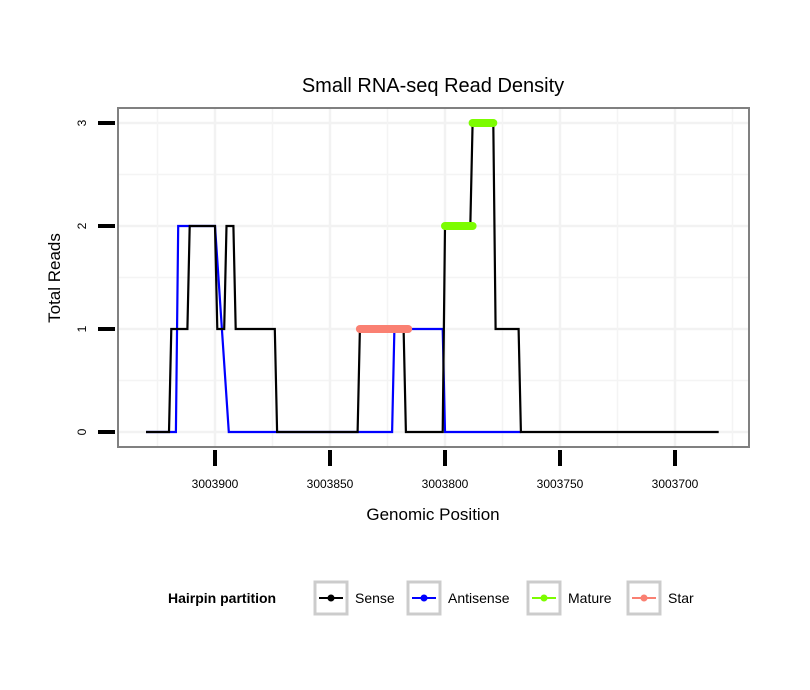 Image resolution: width=810 pixels, height=690 pixels. Describe the element at coordinates (215, 484) in the screenshot. I see `x-tick-label: 3003900` at that location.